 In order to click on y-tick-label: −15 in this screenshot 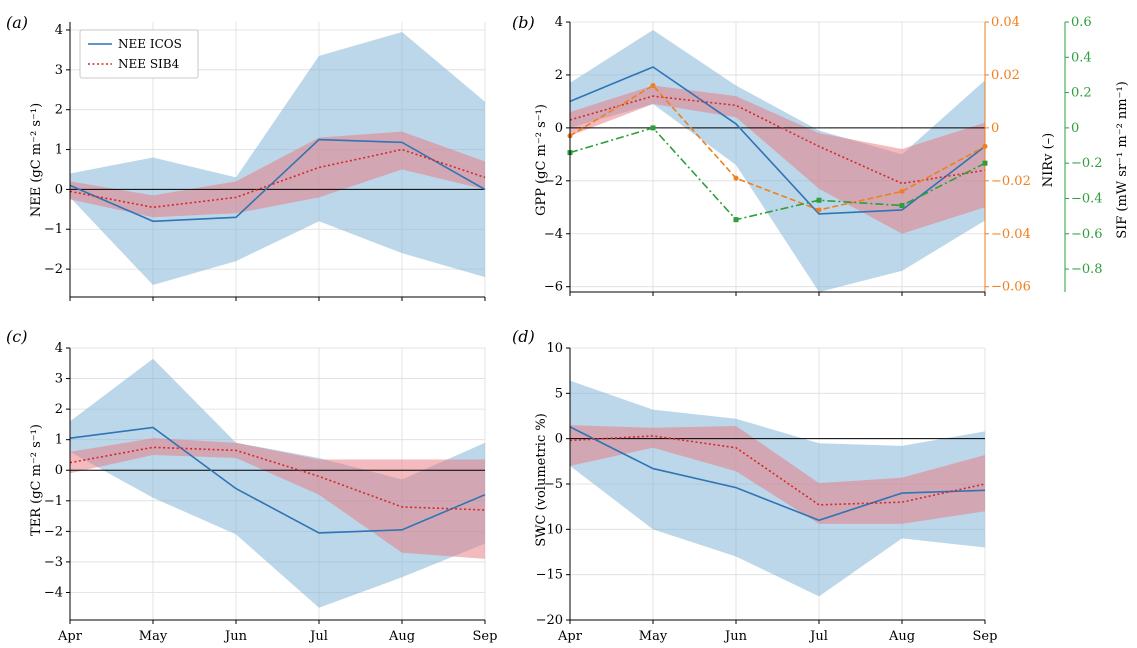, I will do `click(549, 575)`.